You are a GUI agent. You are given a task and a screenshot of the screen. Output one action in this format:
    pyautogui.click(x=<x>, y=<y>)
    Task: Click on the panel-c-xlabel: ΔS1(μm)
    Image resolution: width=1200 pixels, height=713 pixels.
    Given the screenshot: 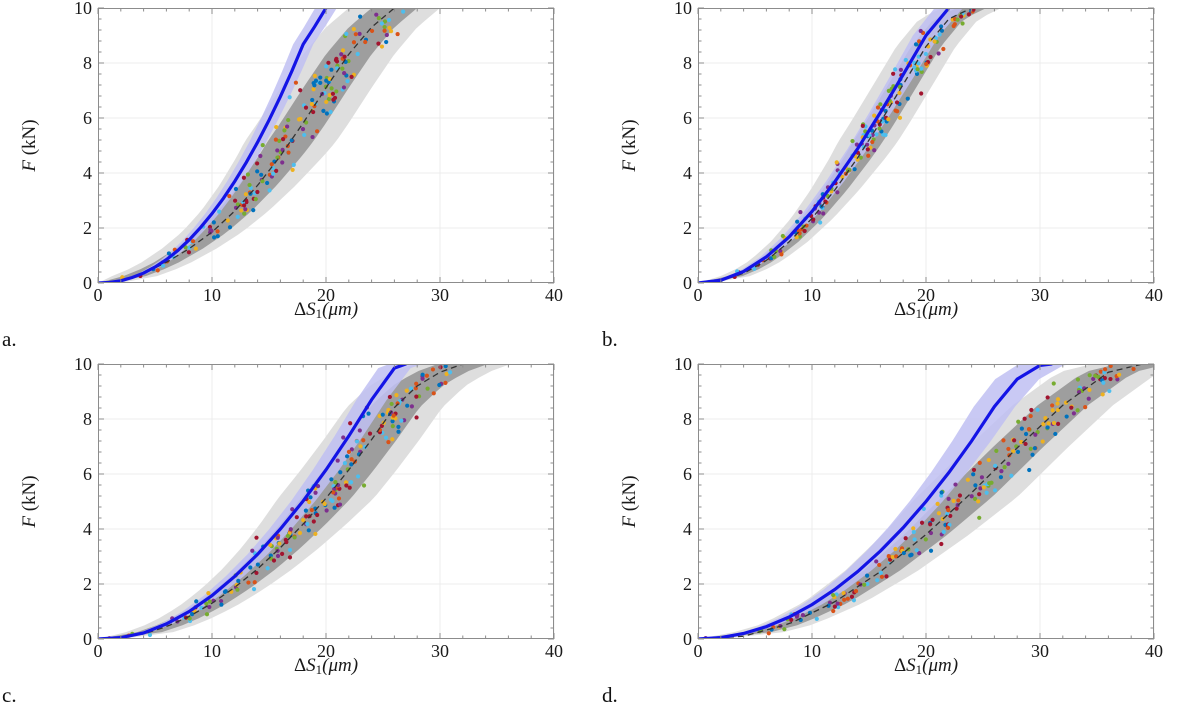 What is the action you would take?
    pyautogui.click(x=326, y=666)
    